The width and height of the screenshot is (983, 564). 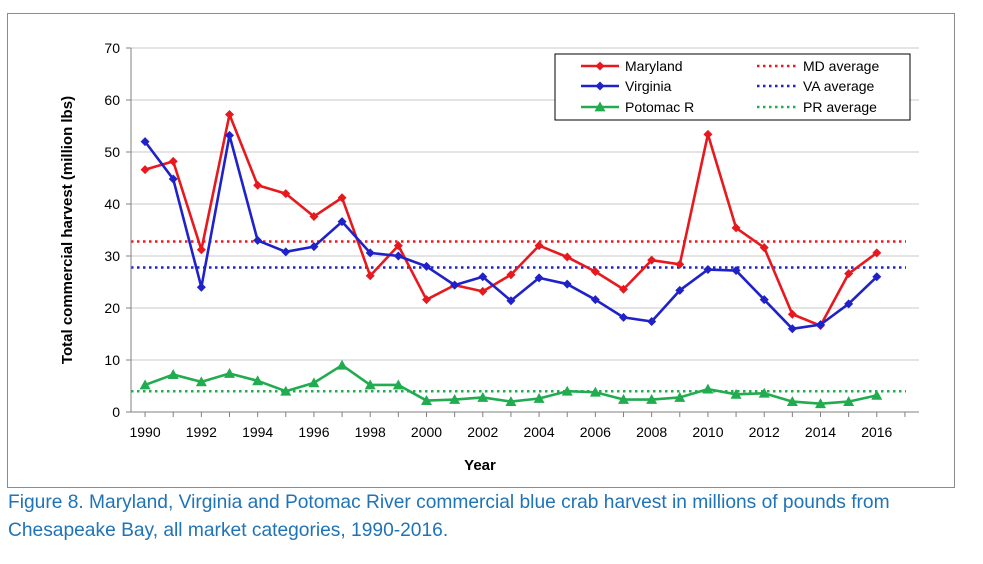 I want to click on x-tick-label: 2006, so click(x=595, y=432).